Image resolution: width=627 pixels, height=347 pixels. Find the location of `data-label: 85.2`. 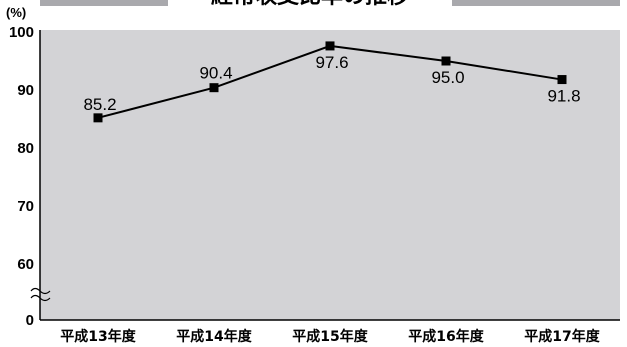

data-label: 85.2 is located at coordinates (99, 104).